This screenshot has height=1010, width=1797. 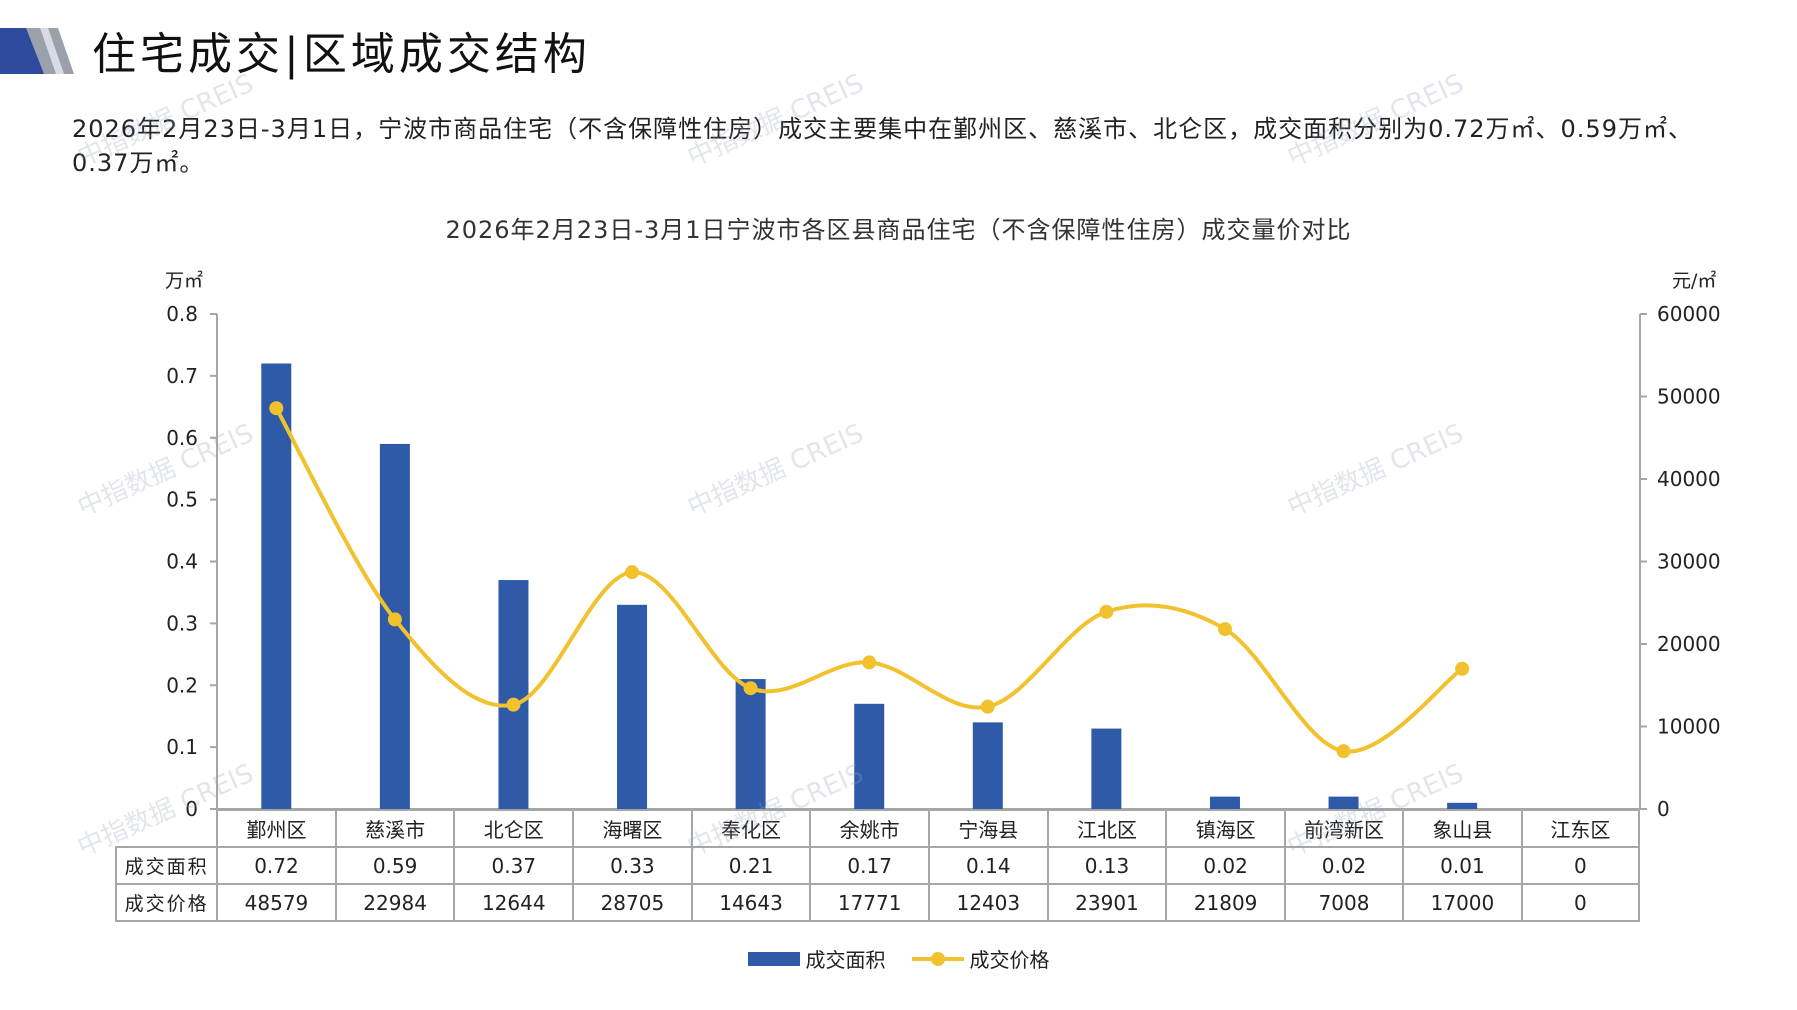 What do you see at coordinates (37, 51) in the screenshot?
I see `brand-logo-icon` at bounding box center [37, 51].